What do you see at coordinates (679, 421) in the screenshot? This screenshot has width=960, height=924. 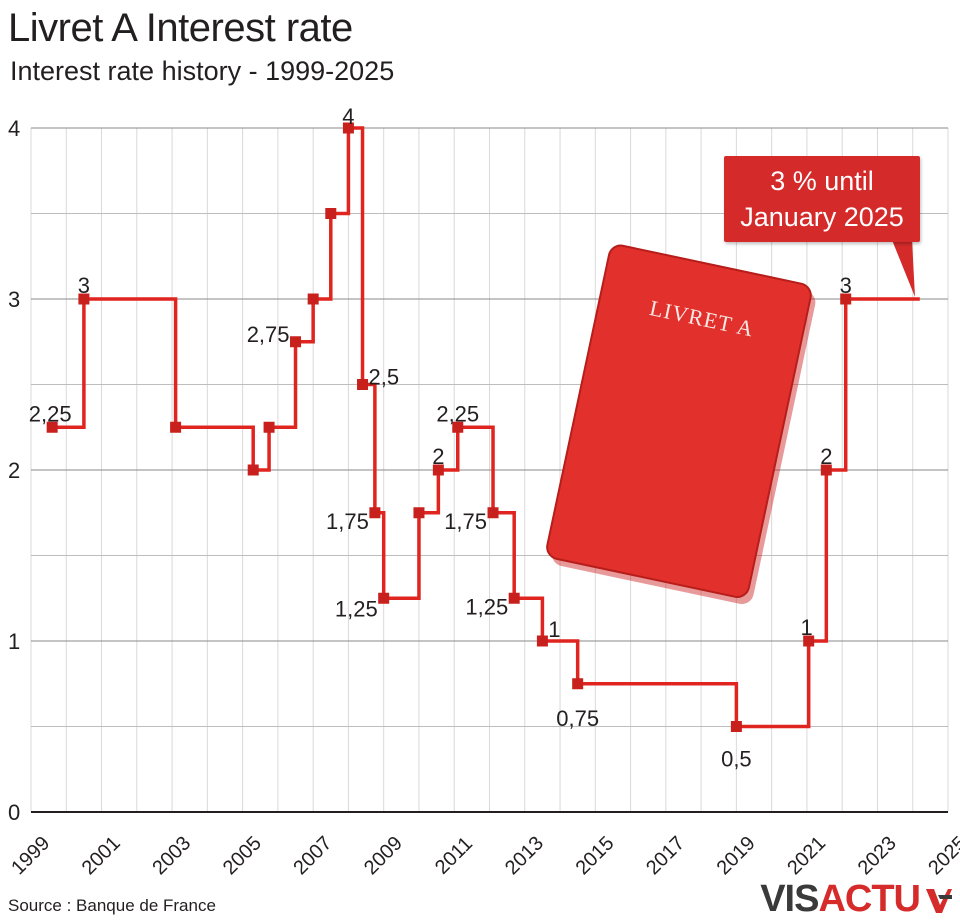 I see `booklet-cover` at bounding box center [679, 421].